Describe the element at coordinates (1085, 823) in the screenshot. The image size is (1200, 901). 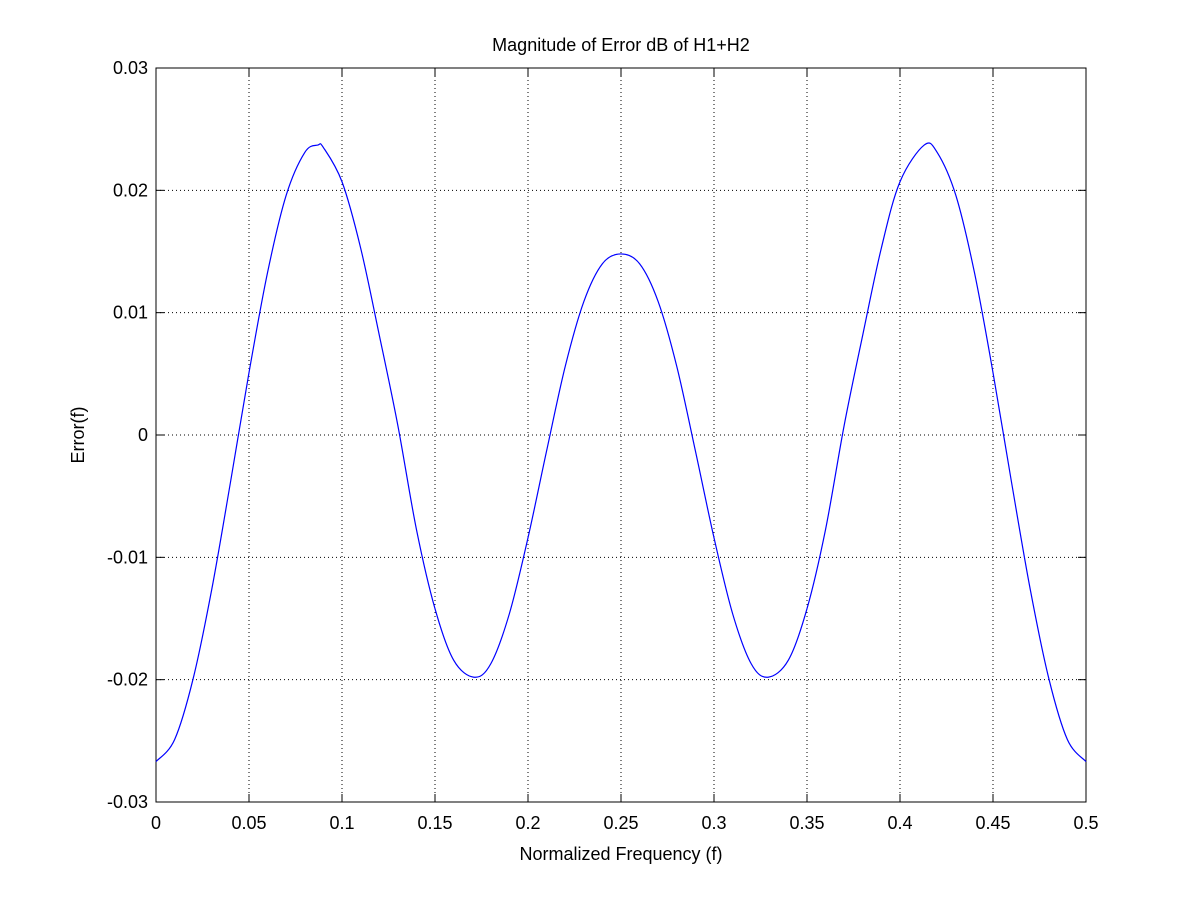
I see `x-tick-label: 0.5` at that location.